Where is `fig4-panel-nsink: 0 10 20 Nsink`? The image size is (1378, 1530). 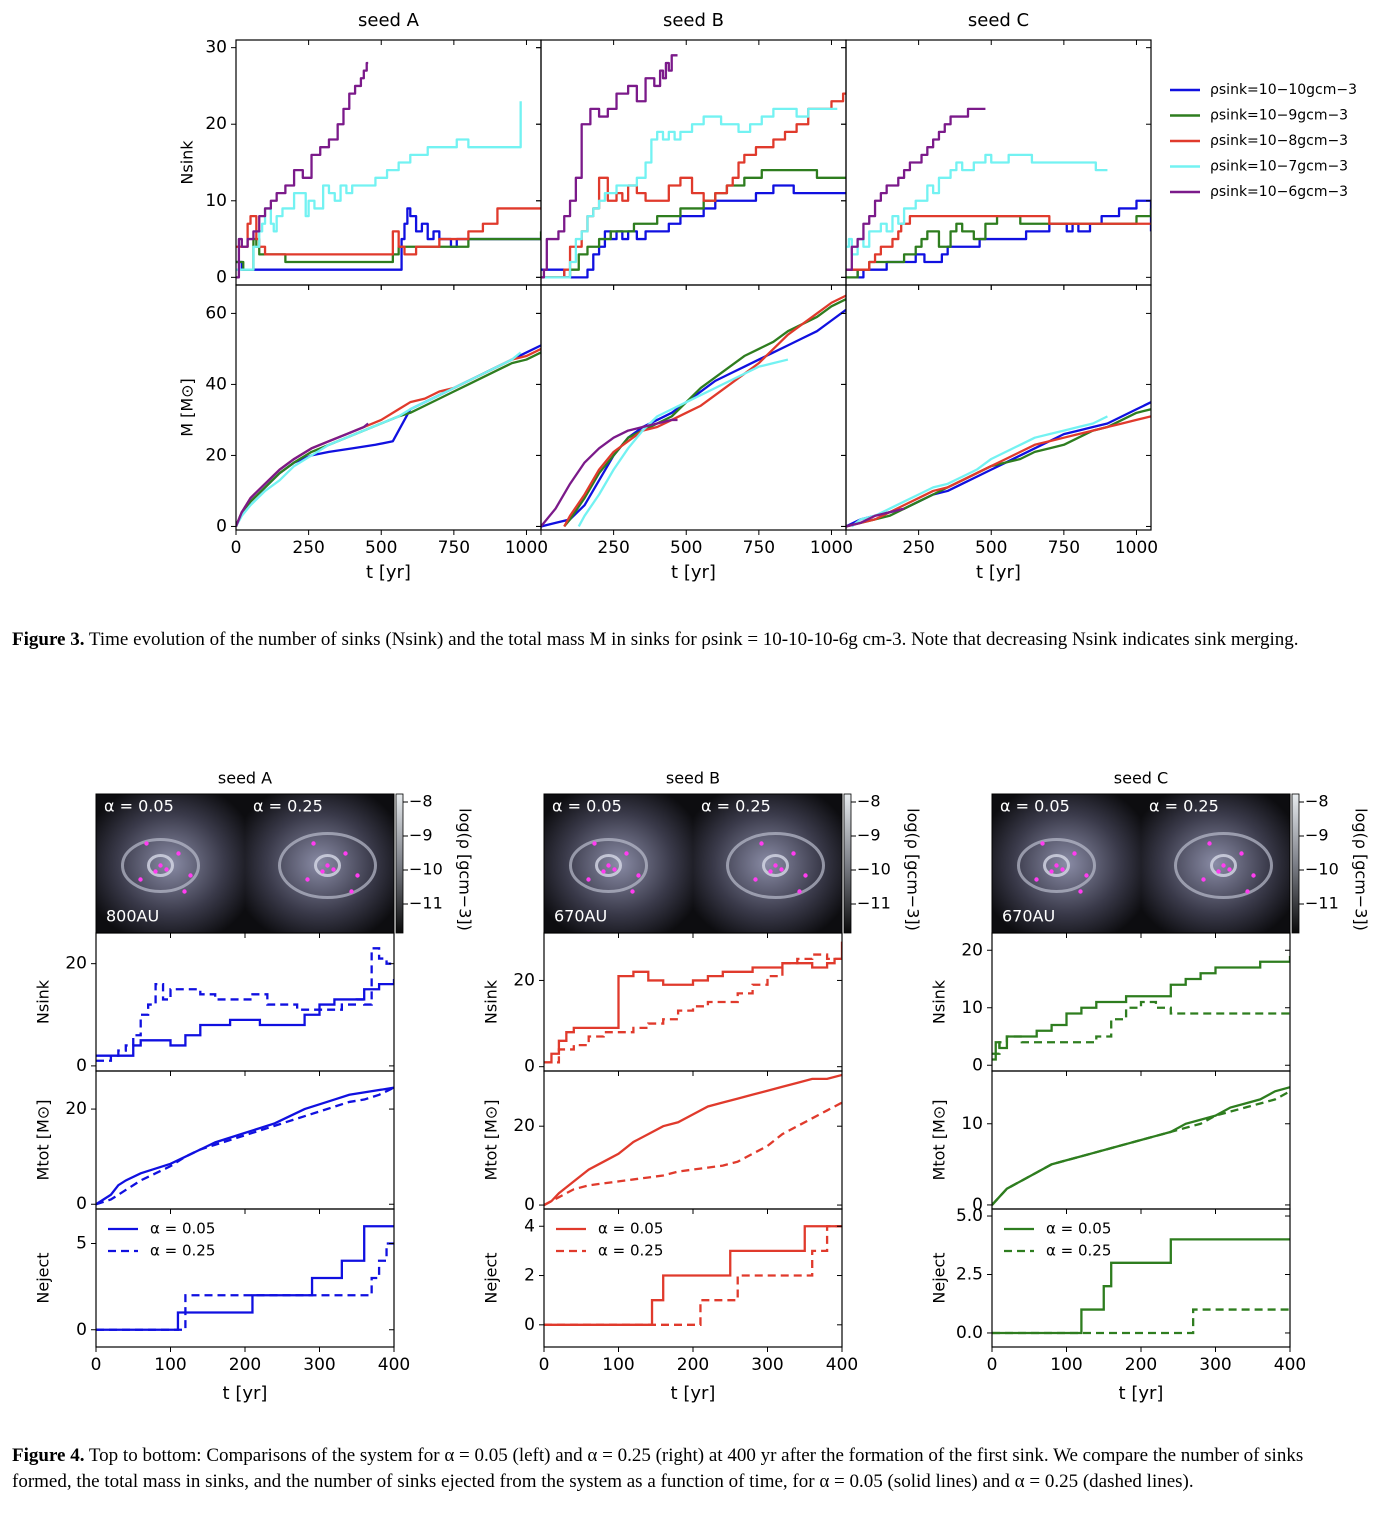
fig4-panel-nsink: 0 10 20 Nsink is located at coordinates (1110, 1004).